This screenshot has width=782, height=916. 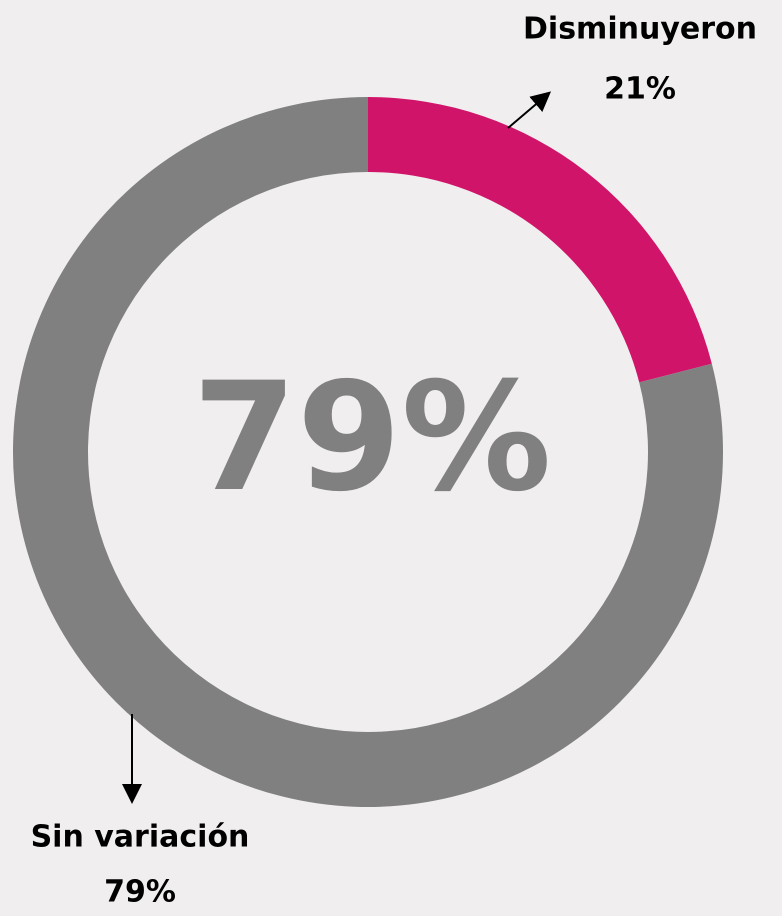 What do you see at coordinates (640, 29) in the screenshot?
I see `slice-name: Disminuyeron` at bounding box center [640, 29].